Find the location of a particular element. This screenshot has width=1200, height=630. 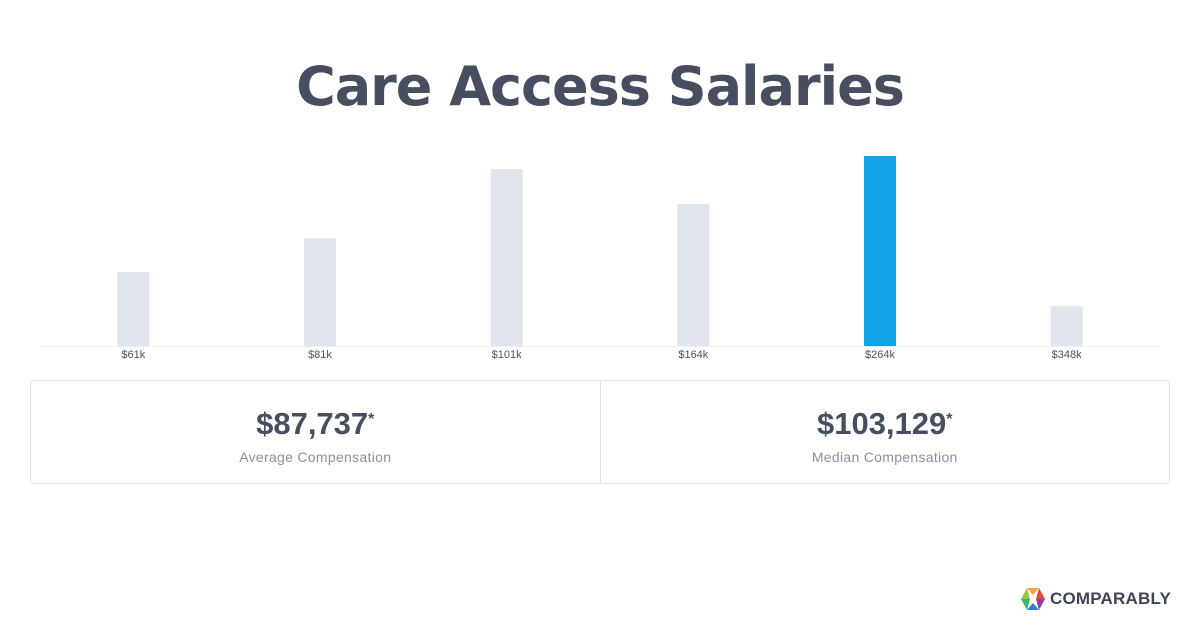

bar-164k is located at coordinates (693, 275).